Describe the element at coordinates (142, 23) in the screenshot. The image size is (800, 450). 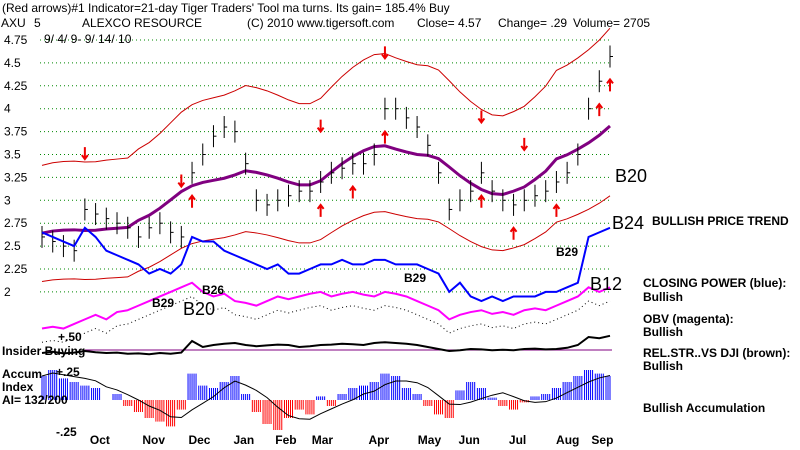
I see `company-name: ALEXCO RESOURCE` at that location.